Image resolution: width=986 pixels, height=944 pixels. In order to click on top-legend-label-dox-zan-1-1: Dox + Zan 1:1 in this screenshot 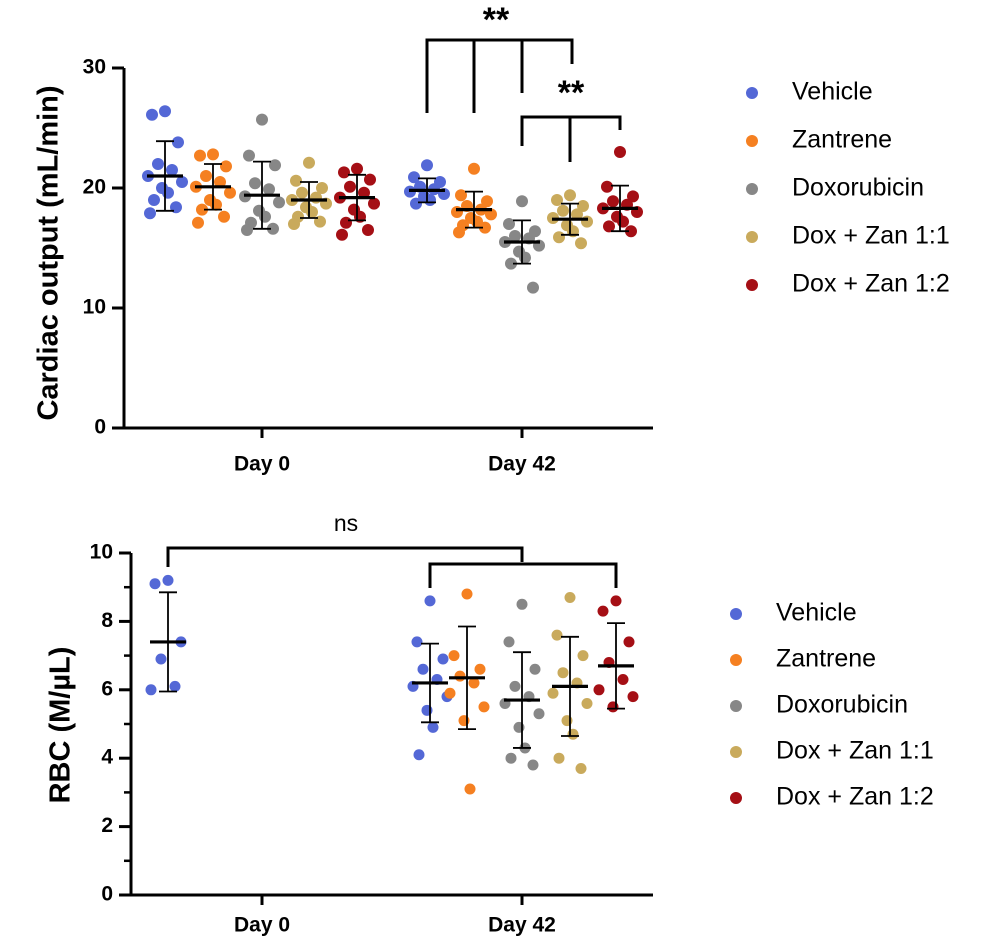, I will do `click(871, 236)`.